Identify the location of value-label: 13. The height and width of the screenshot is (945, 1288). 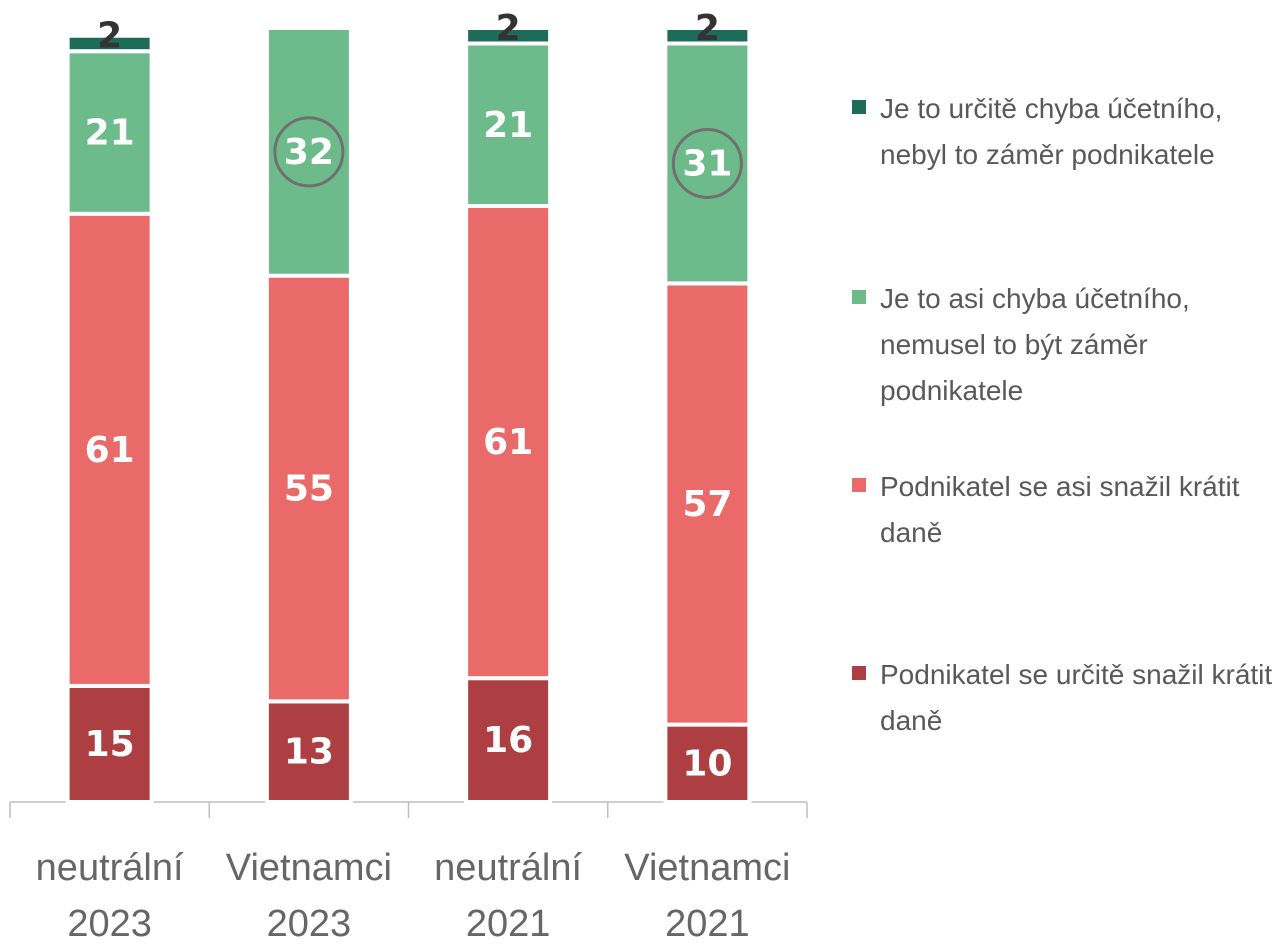
(309, 752).